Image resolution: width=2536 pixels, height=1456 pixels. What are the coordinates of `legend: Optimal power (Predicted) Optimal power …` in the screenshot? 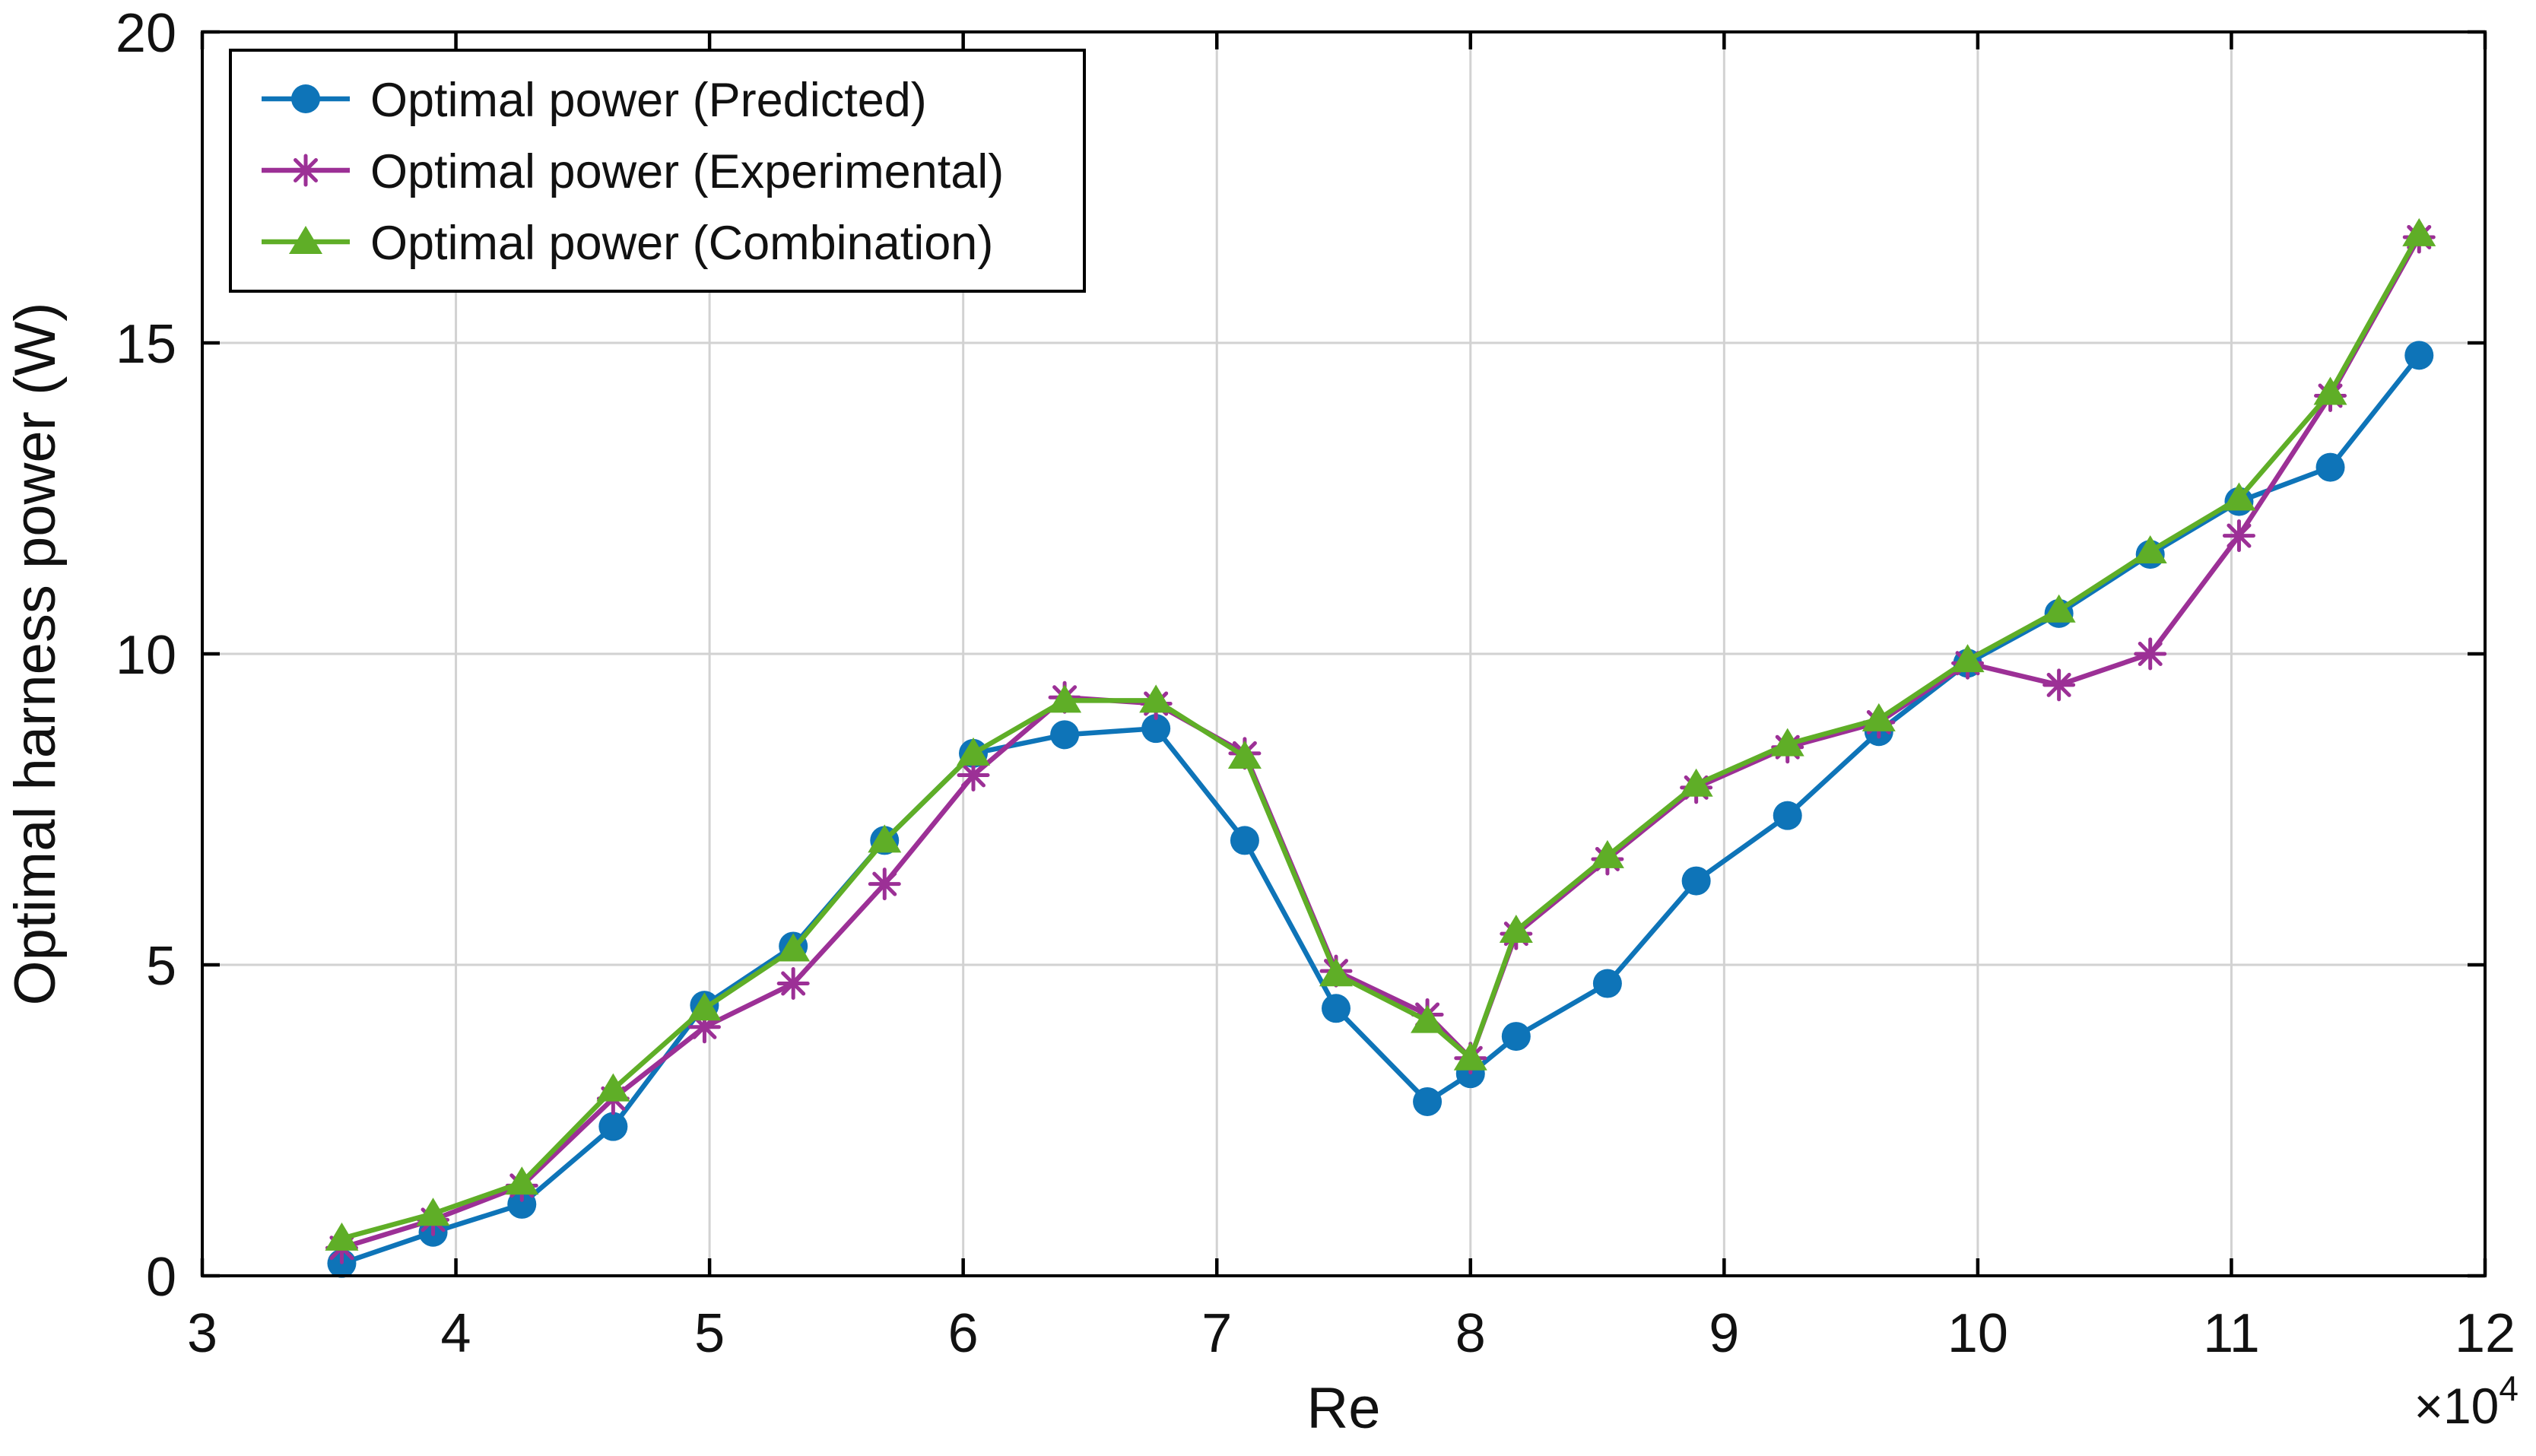 It's located at (657, 171).